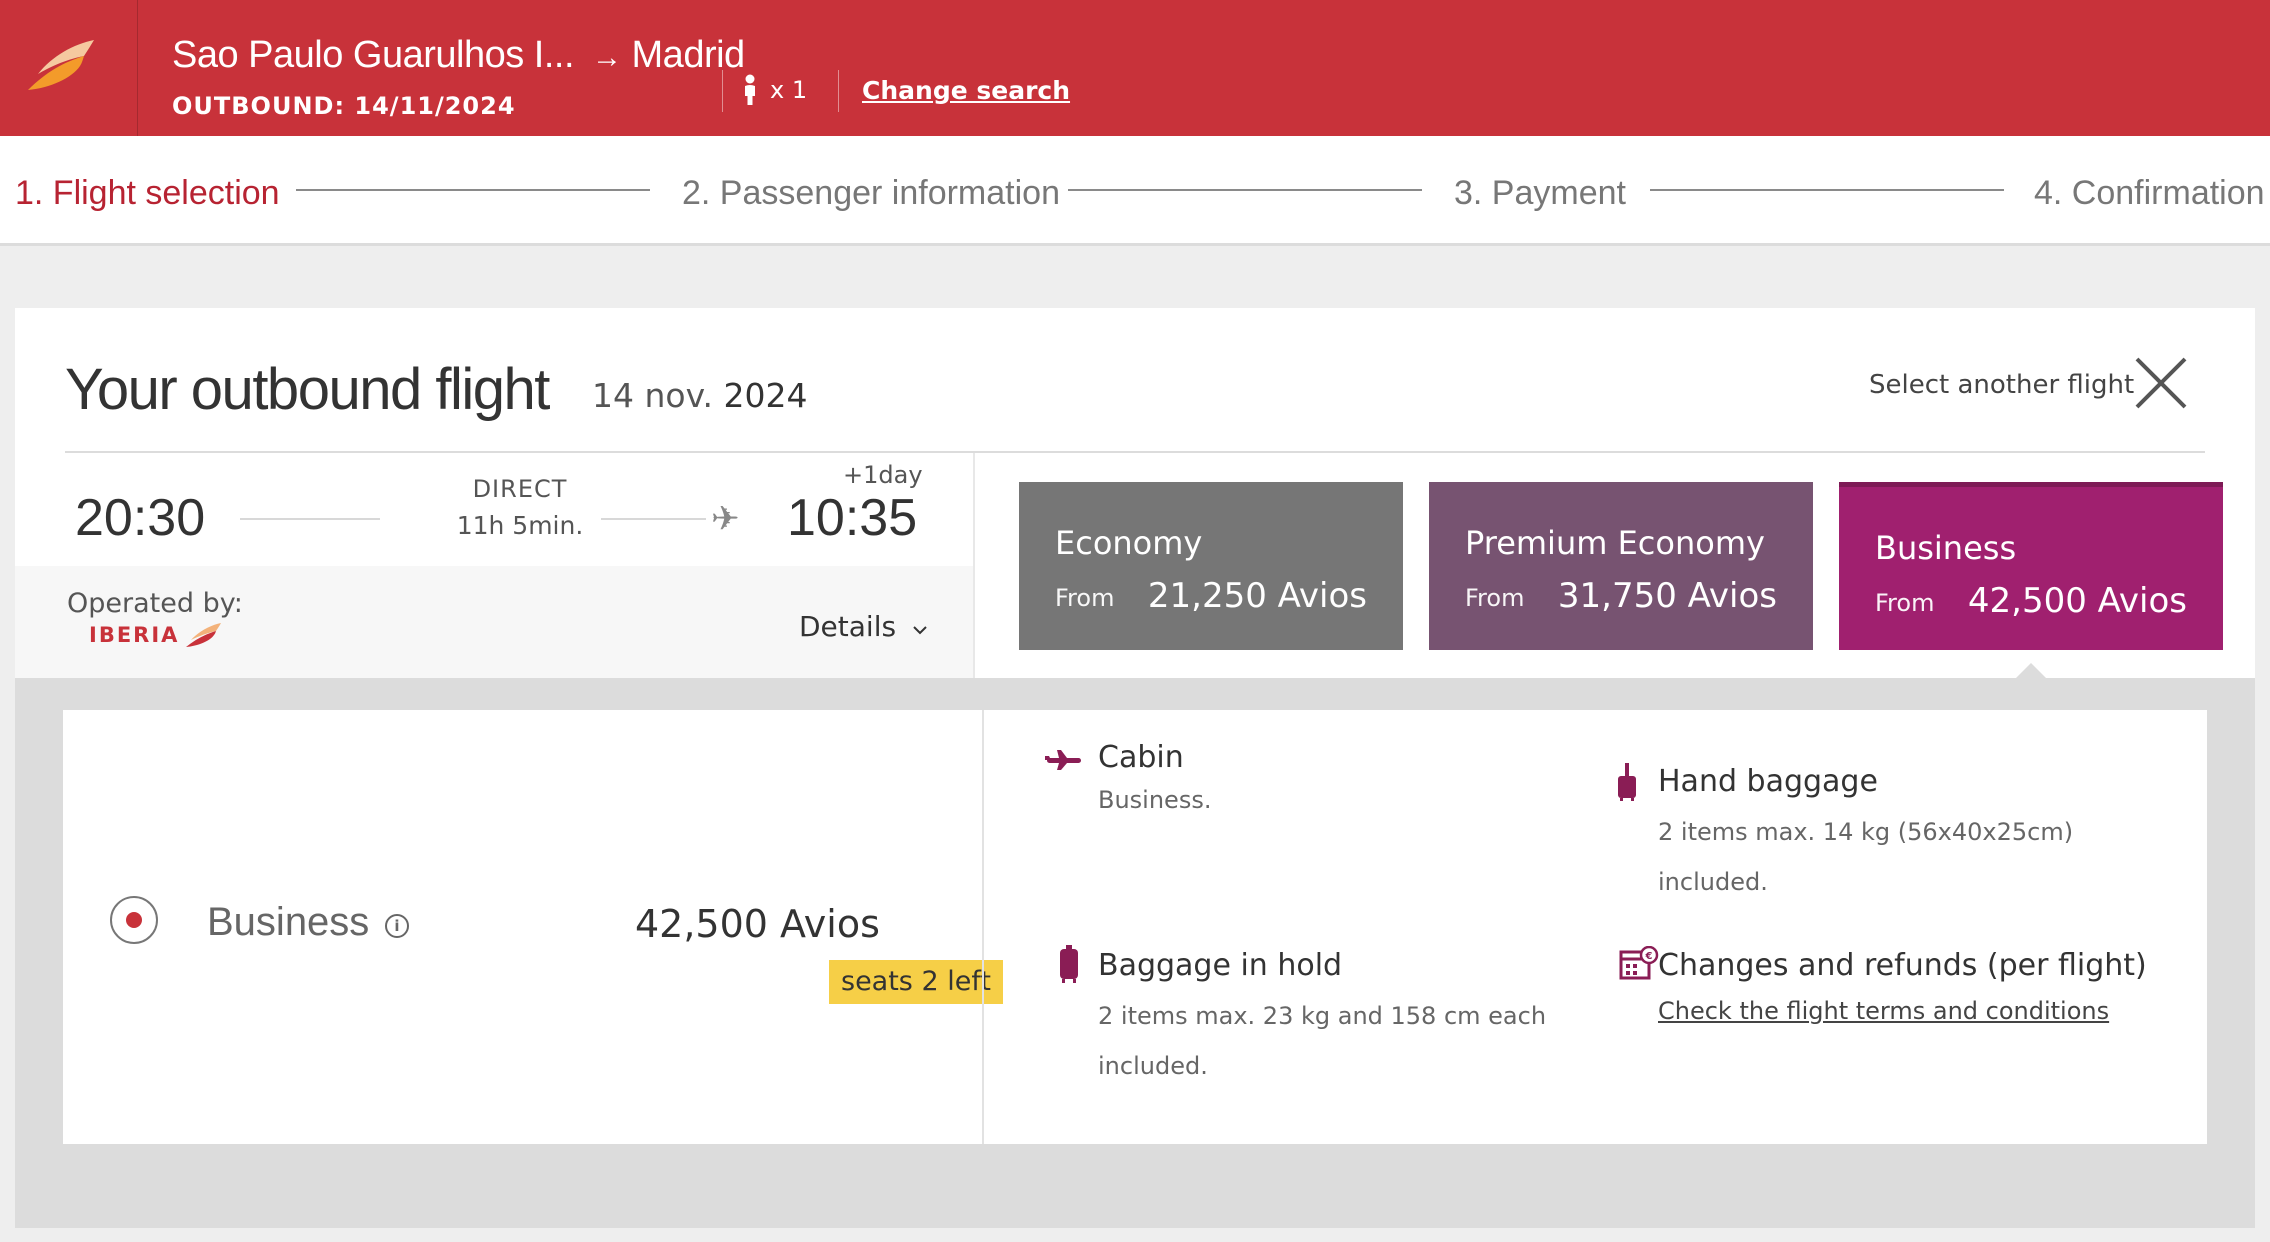 The height and width of the screenshot is (1242, 2270). What do you see at coordinates (1135, 452) in the screenshot?
I see `divider` at bounding box center [1135, 452].